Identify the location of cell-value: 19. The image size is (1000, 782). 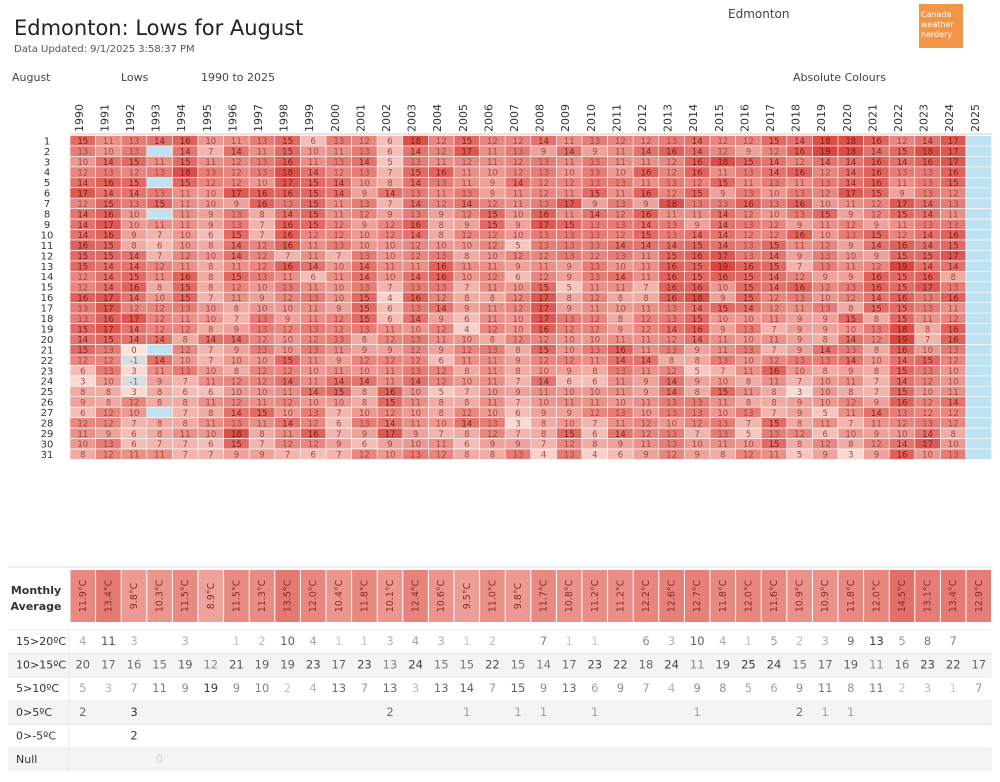
(902, 341).